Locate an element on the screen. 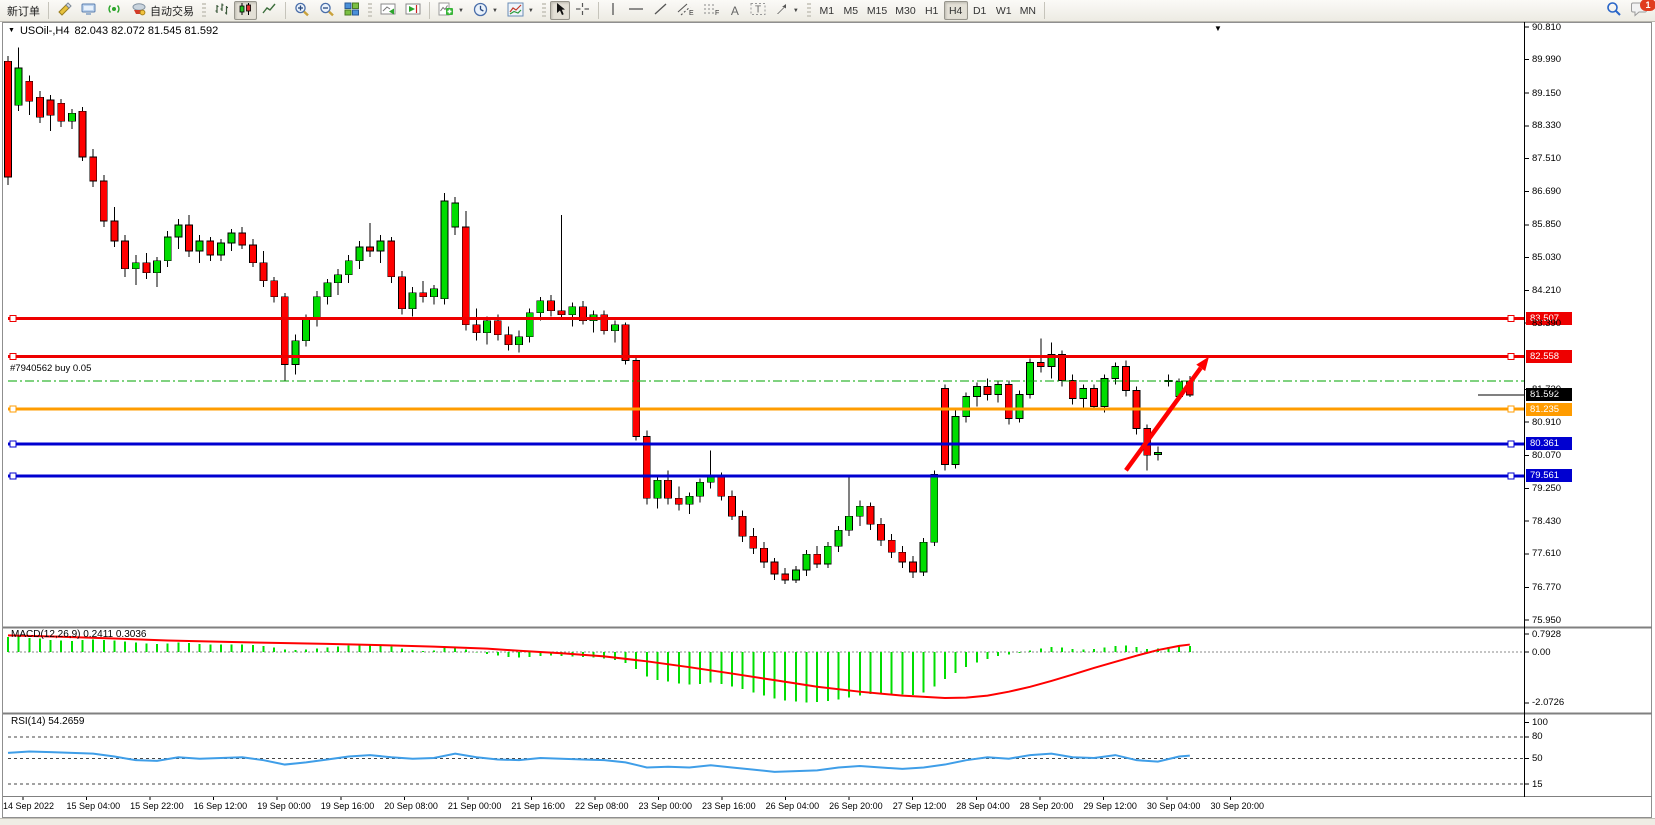 The image size is (1655, 825). timeframe-button-m1: M1 is located at coordinates (827, 10).